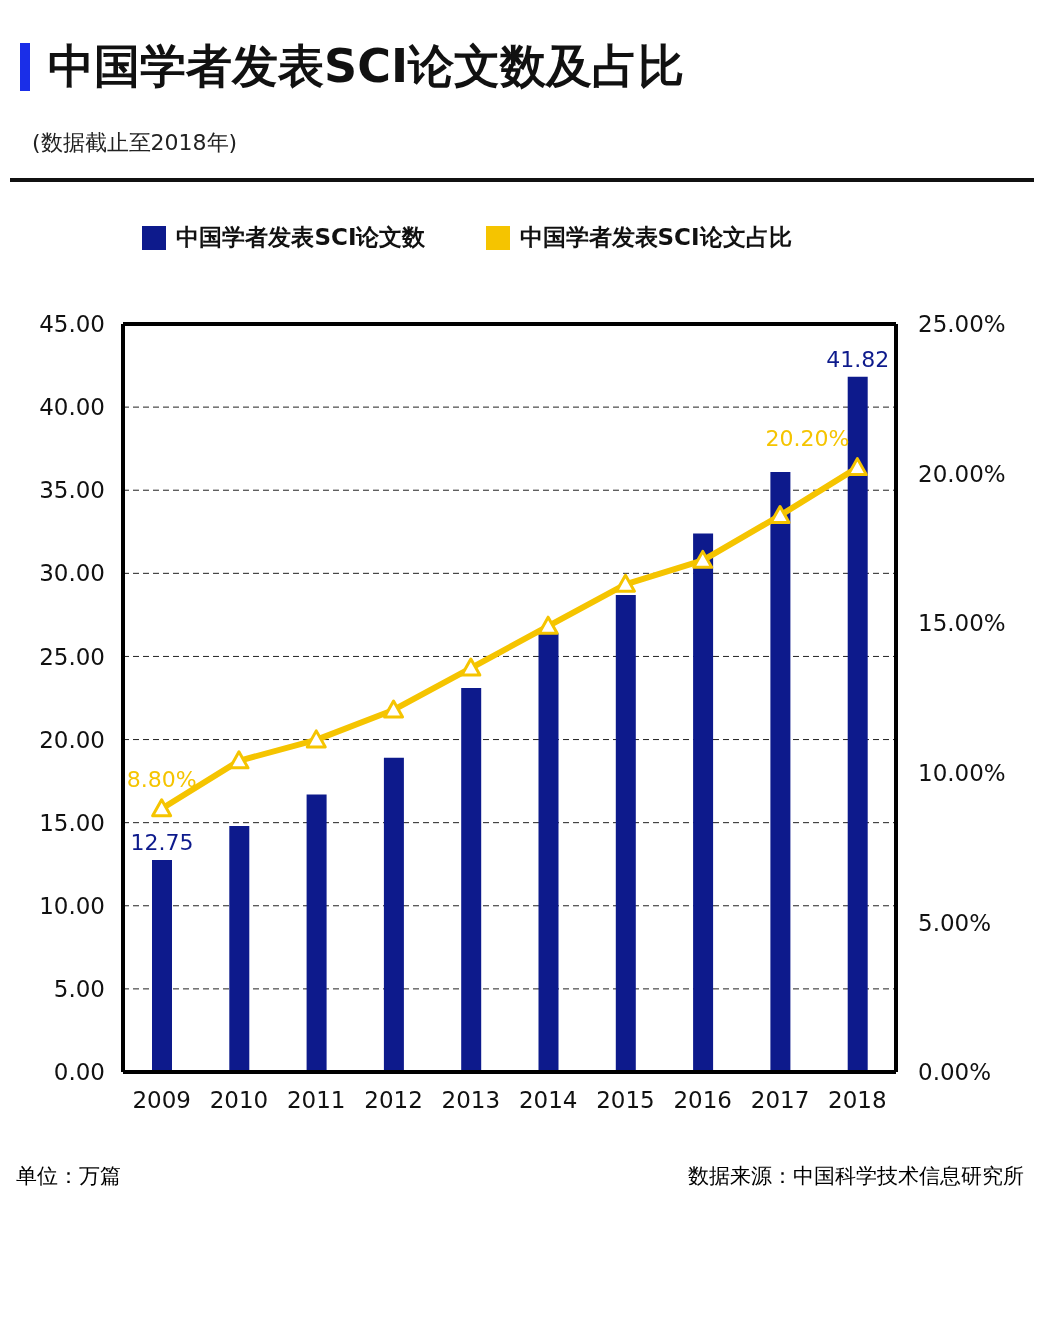 The width and height of the screenshot is (1044, 1340). What do you see at coordinates (72, 490) in the screenshot?
I see `y-tick-label: 35.00` at bounding box center [72, 490].